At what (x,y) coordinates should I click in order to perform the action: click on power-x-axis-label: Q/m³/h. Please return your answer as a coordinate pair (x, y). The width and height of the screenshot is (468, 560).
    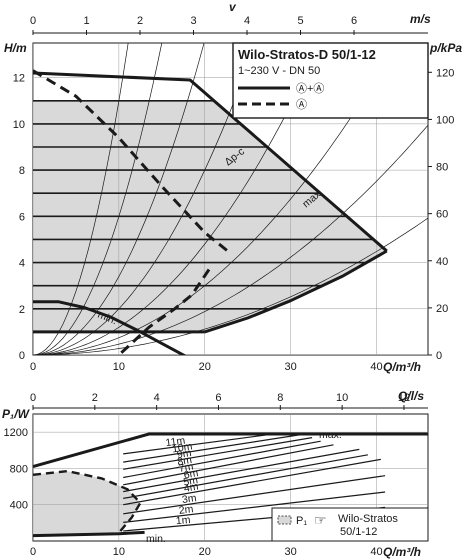
    Looking at the image, I should click on (402, 552).